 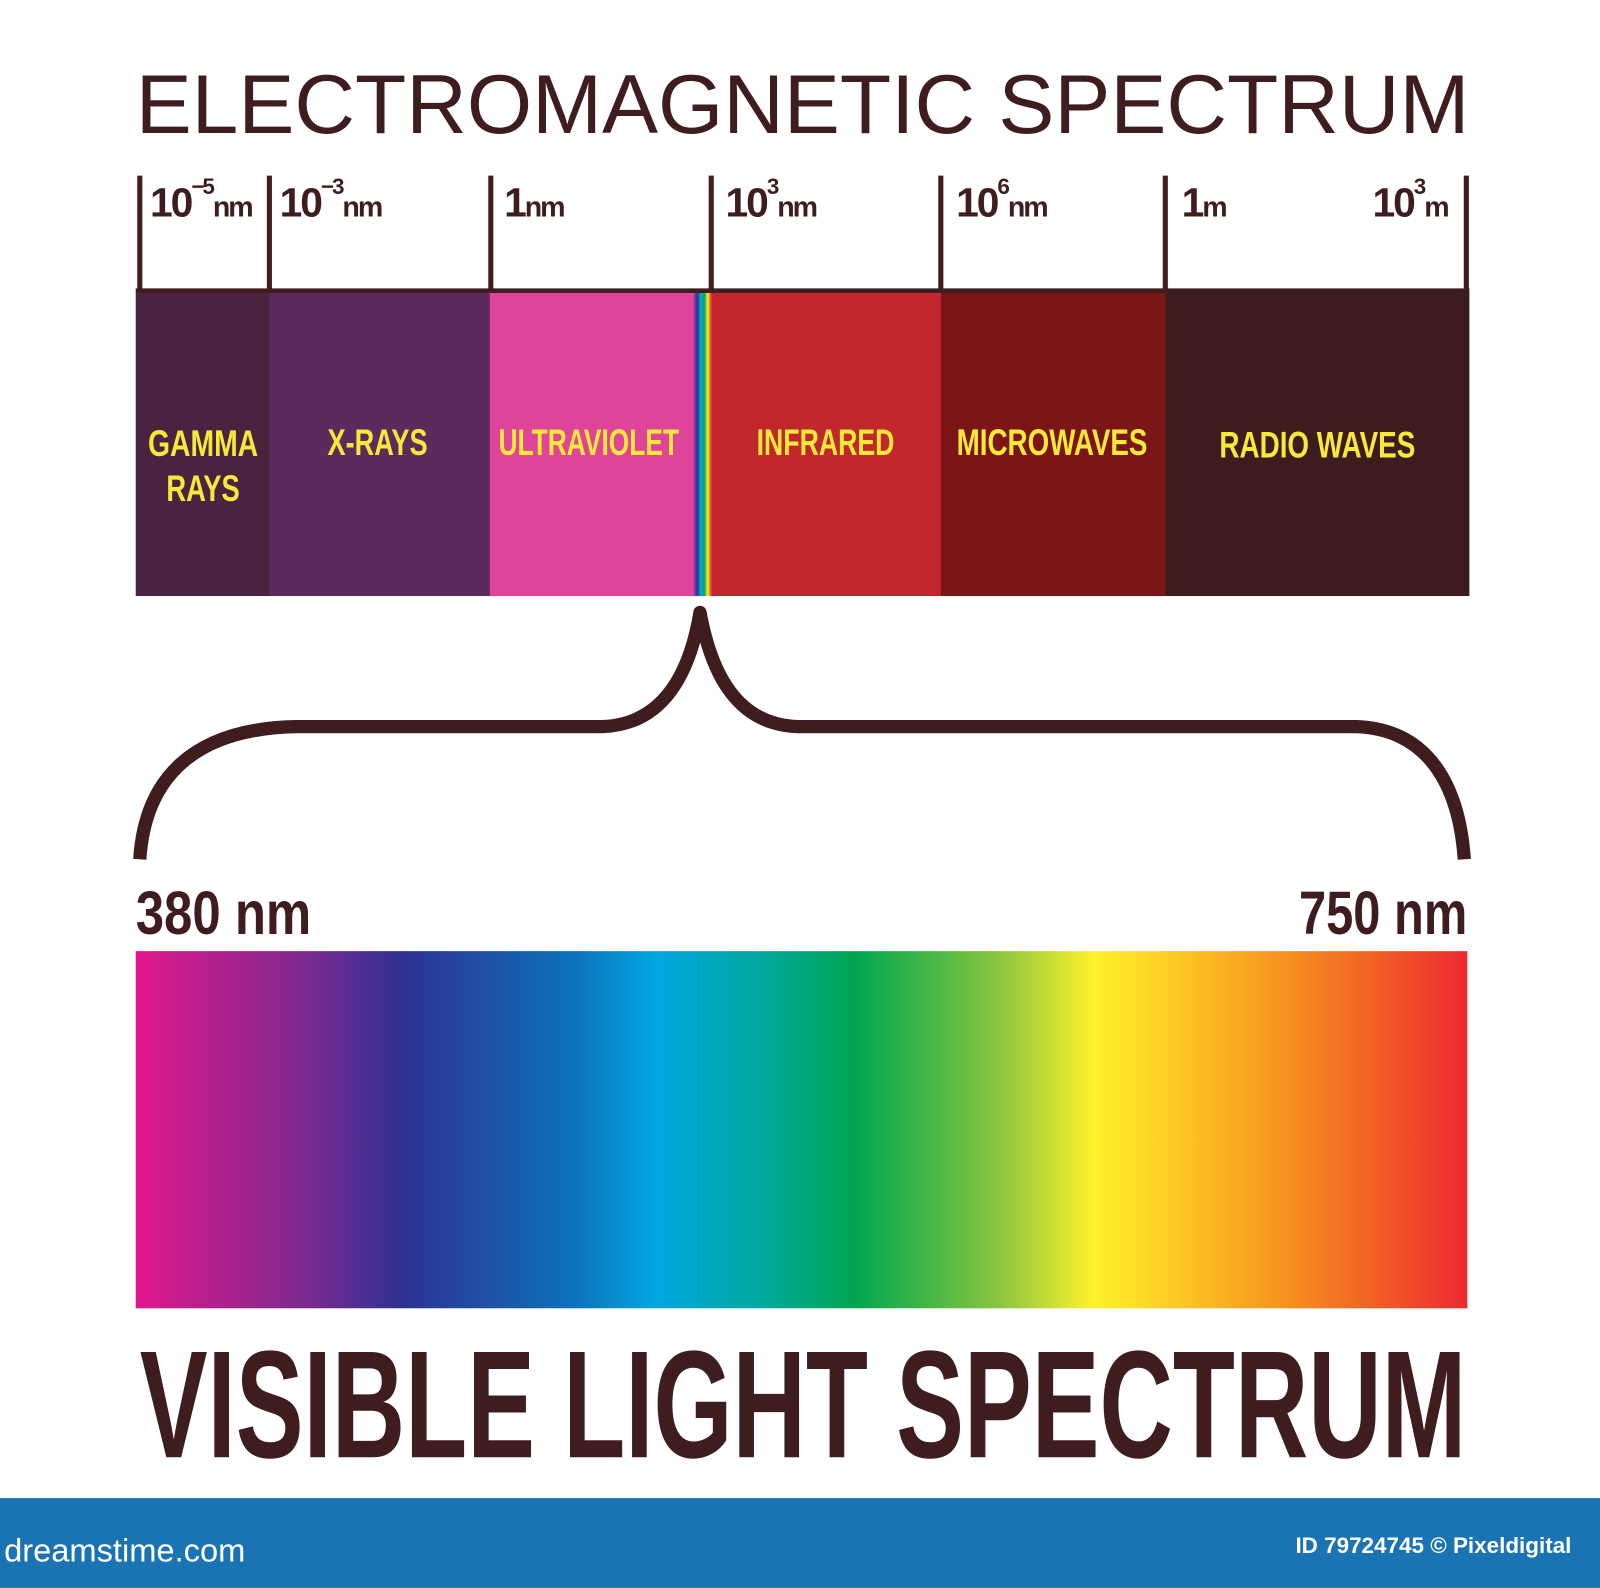 I want to click on band-label: MICROWAVES, so click(x=1052, y=442).